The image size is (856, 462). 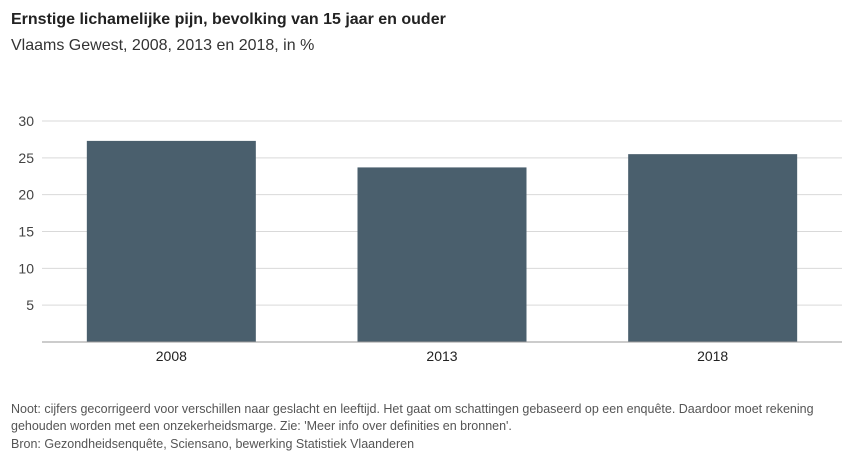 I want to click on bar-2018, so click(x=713, y=248).